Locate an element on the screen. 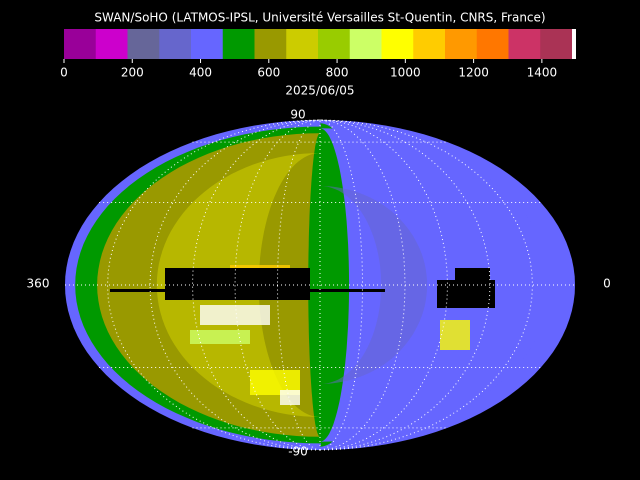  colorbar-tick-label: 400 is located at coordinates (200, 73).